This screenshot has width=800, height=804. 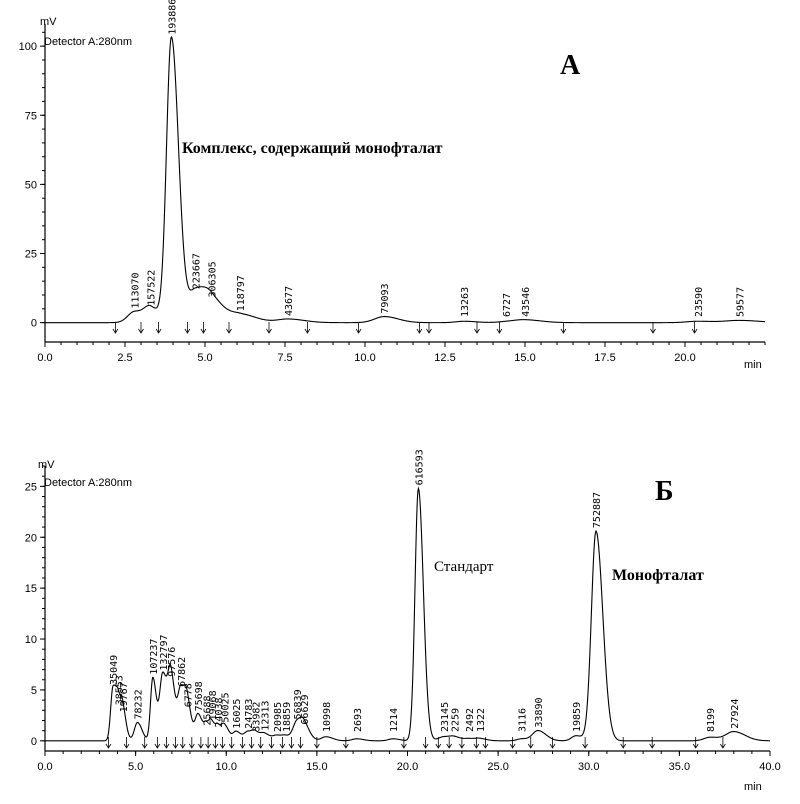 What do you see at coordinates (298, 704) in the screenshot?
I see `peak-area-label: 56839` at bounding box center [298, 704].